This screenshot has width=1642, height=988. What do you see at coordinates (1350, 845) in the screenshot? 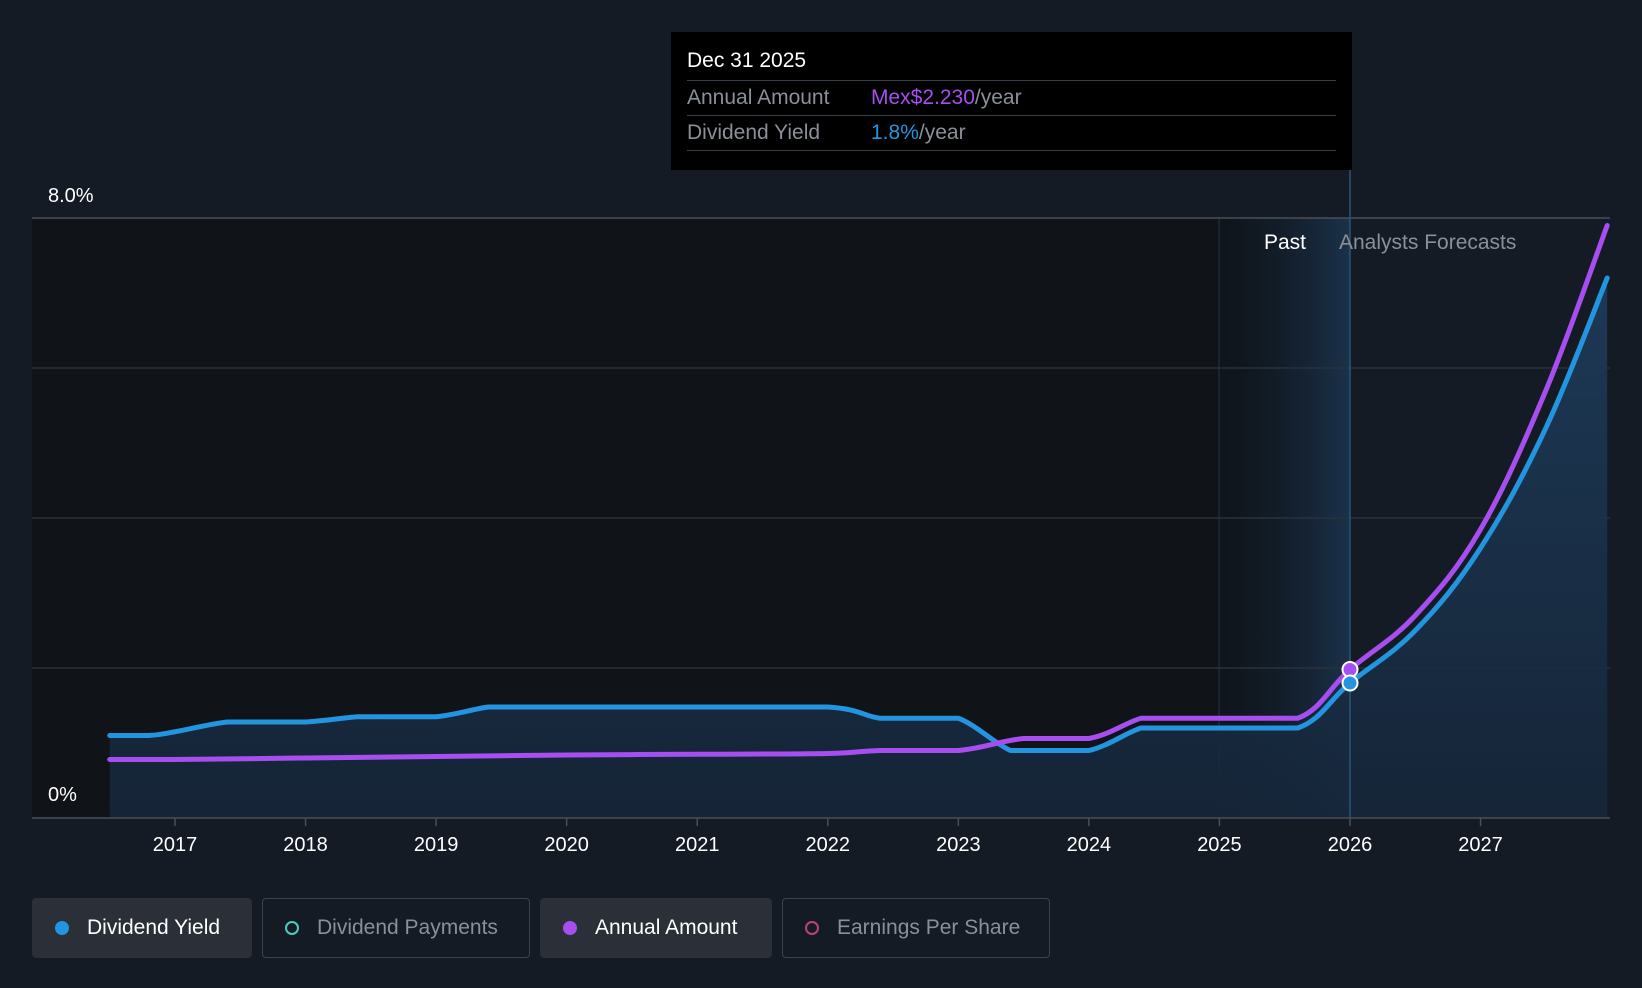
I see `x-tick-label: 2026` at bounding box center [1350, 845].